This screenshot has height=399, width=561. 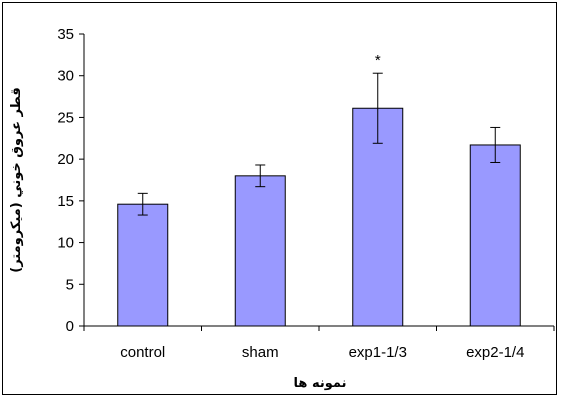 What do you see at coordinates (65, 34) in the screenshot?
I see `y-tick-label: 35` at bounding box center [65, 34].